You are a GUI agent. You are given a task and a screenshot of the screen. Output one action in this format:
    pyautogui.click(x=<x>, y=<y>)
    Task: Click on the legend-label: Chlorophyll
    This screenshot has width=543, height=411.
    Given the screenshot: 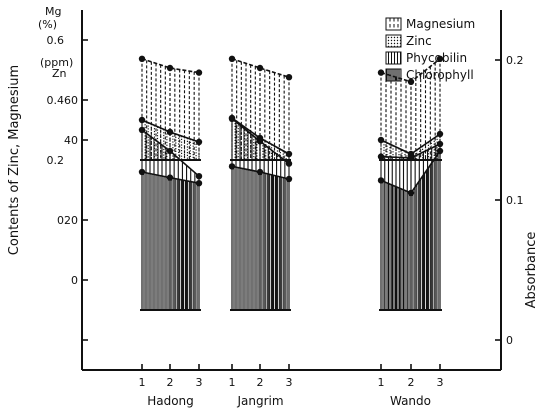 What is the action you would take?
    pyautogui.click(x=440, y=75)
    